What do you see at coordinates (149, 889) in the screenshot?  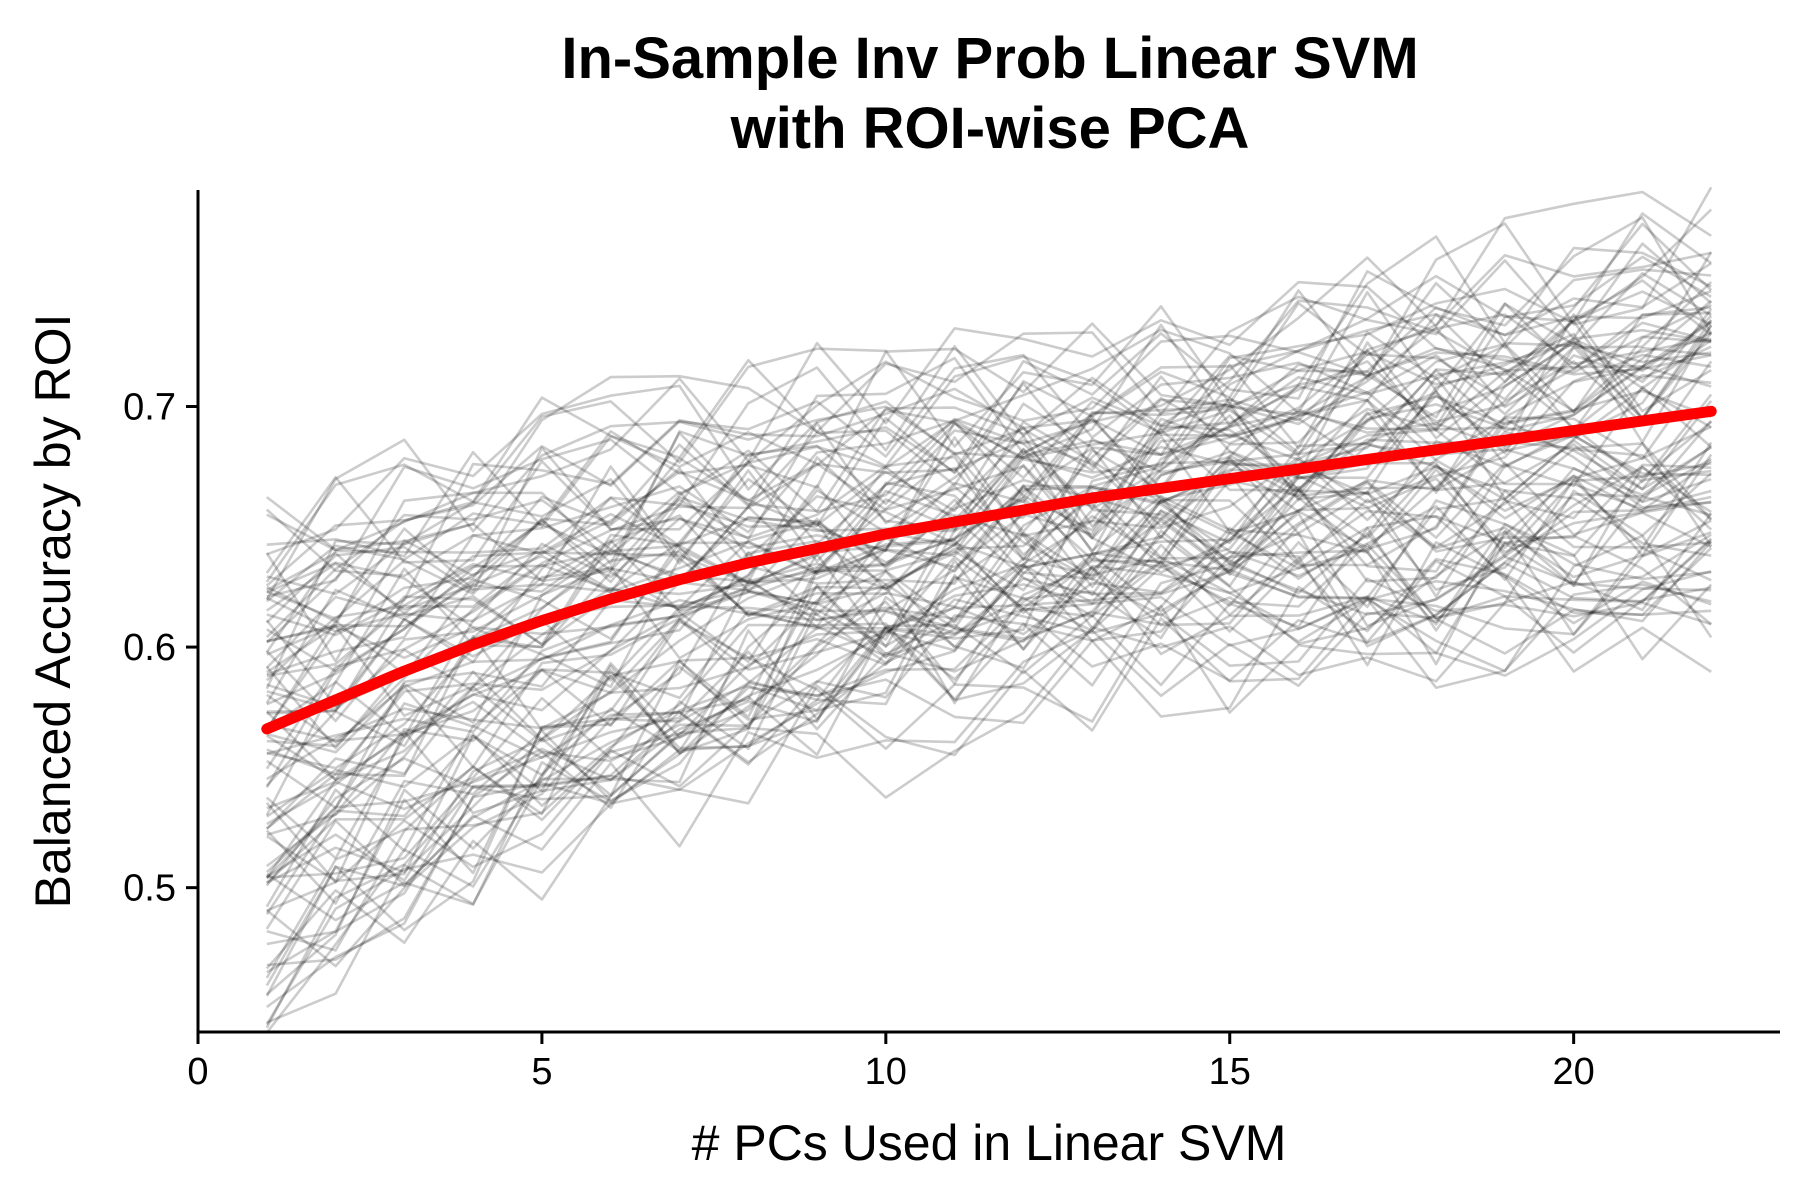 I see `y-tick-label: 0.5` at bounding box center [149, 889].